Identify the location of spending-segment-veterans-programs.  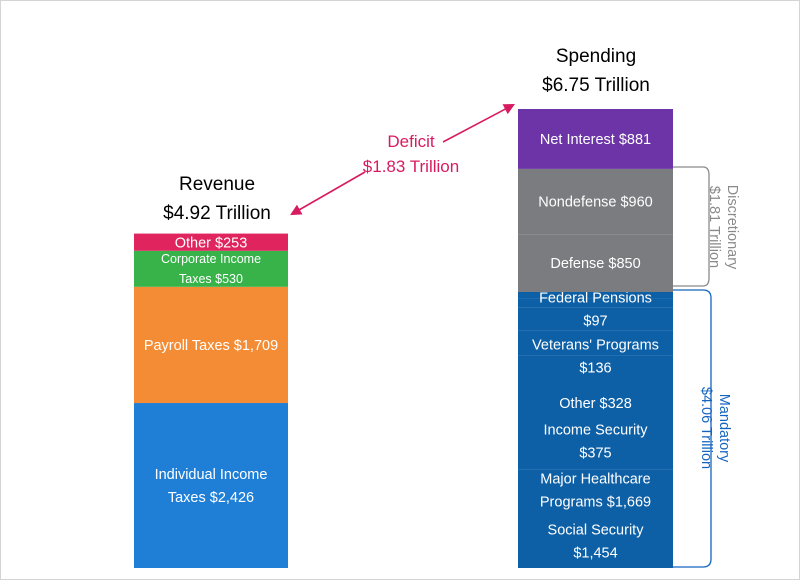
(595, 303).